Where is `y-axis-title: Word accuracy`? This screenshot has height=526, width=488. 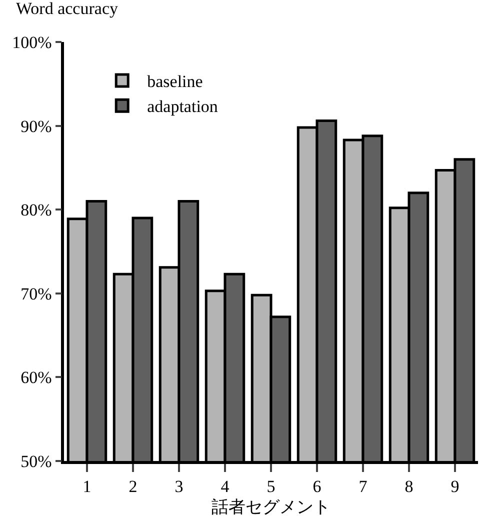
y-axis-title: Word accuracy is located at coordinates (67, 9).